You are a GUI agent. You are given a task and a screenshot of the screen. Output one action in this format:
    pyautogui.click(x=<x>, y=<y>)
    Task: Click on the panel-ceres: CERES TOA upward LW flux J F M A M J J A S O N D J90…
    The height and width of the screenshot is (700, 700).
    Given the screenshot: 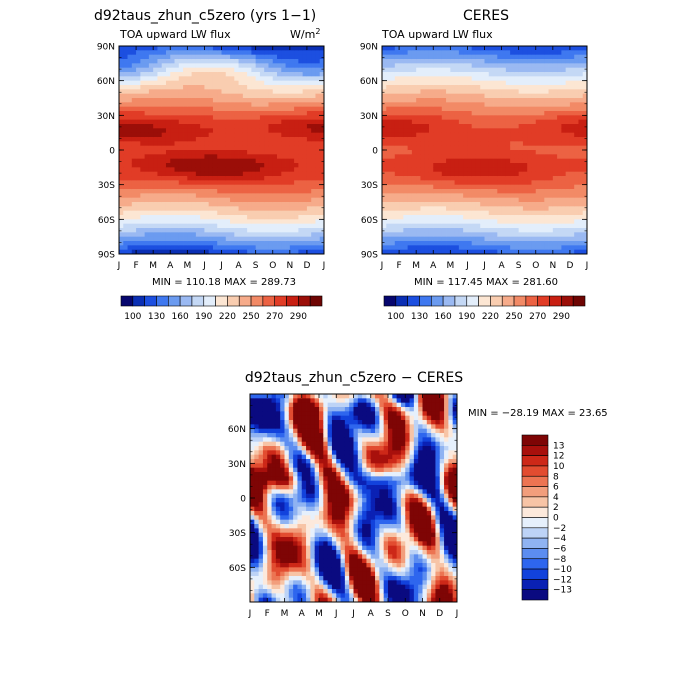 What is the action you would take?
    pyautogui.click(x=474, y=165)
    